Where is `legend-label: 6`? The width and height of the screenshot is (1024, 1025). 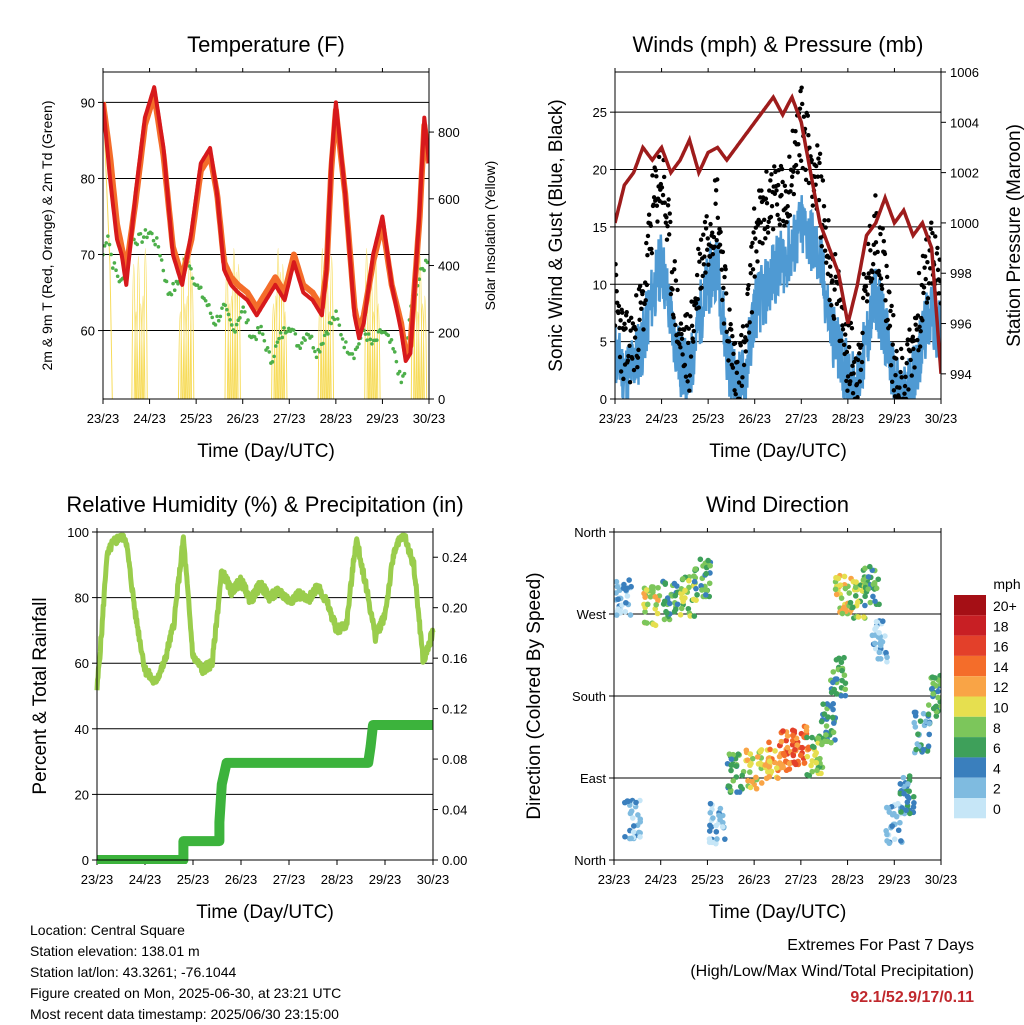 legend-label: 6 is located at coordinates (997, 748).